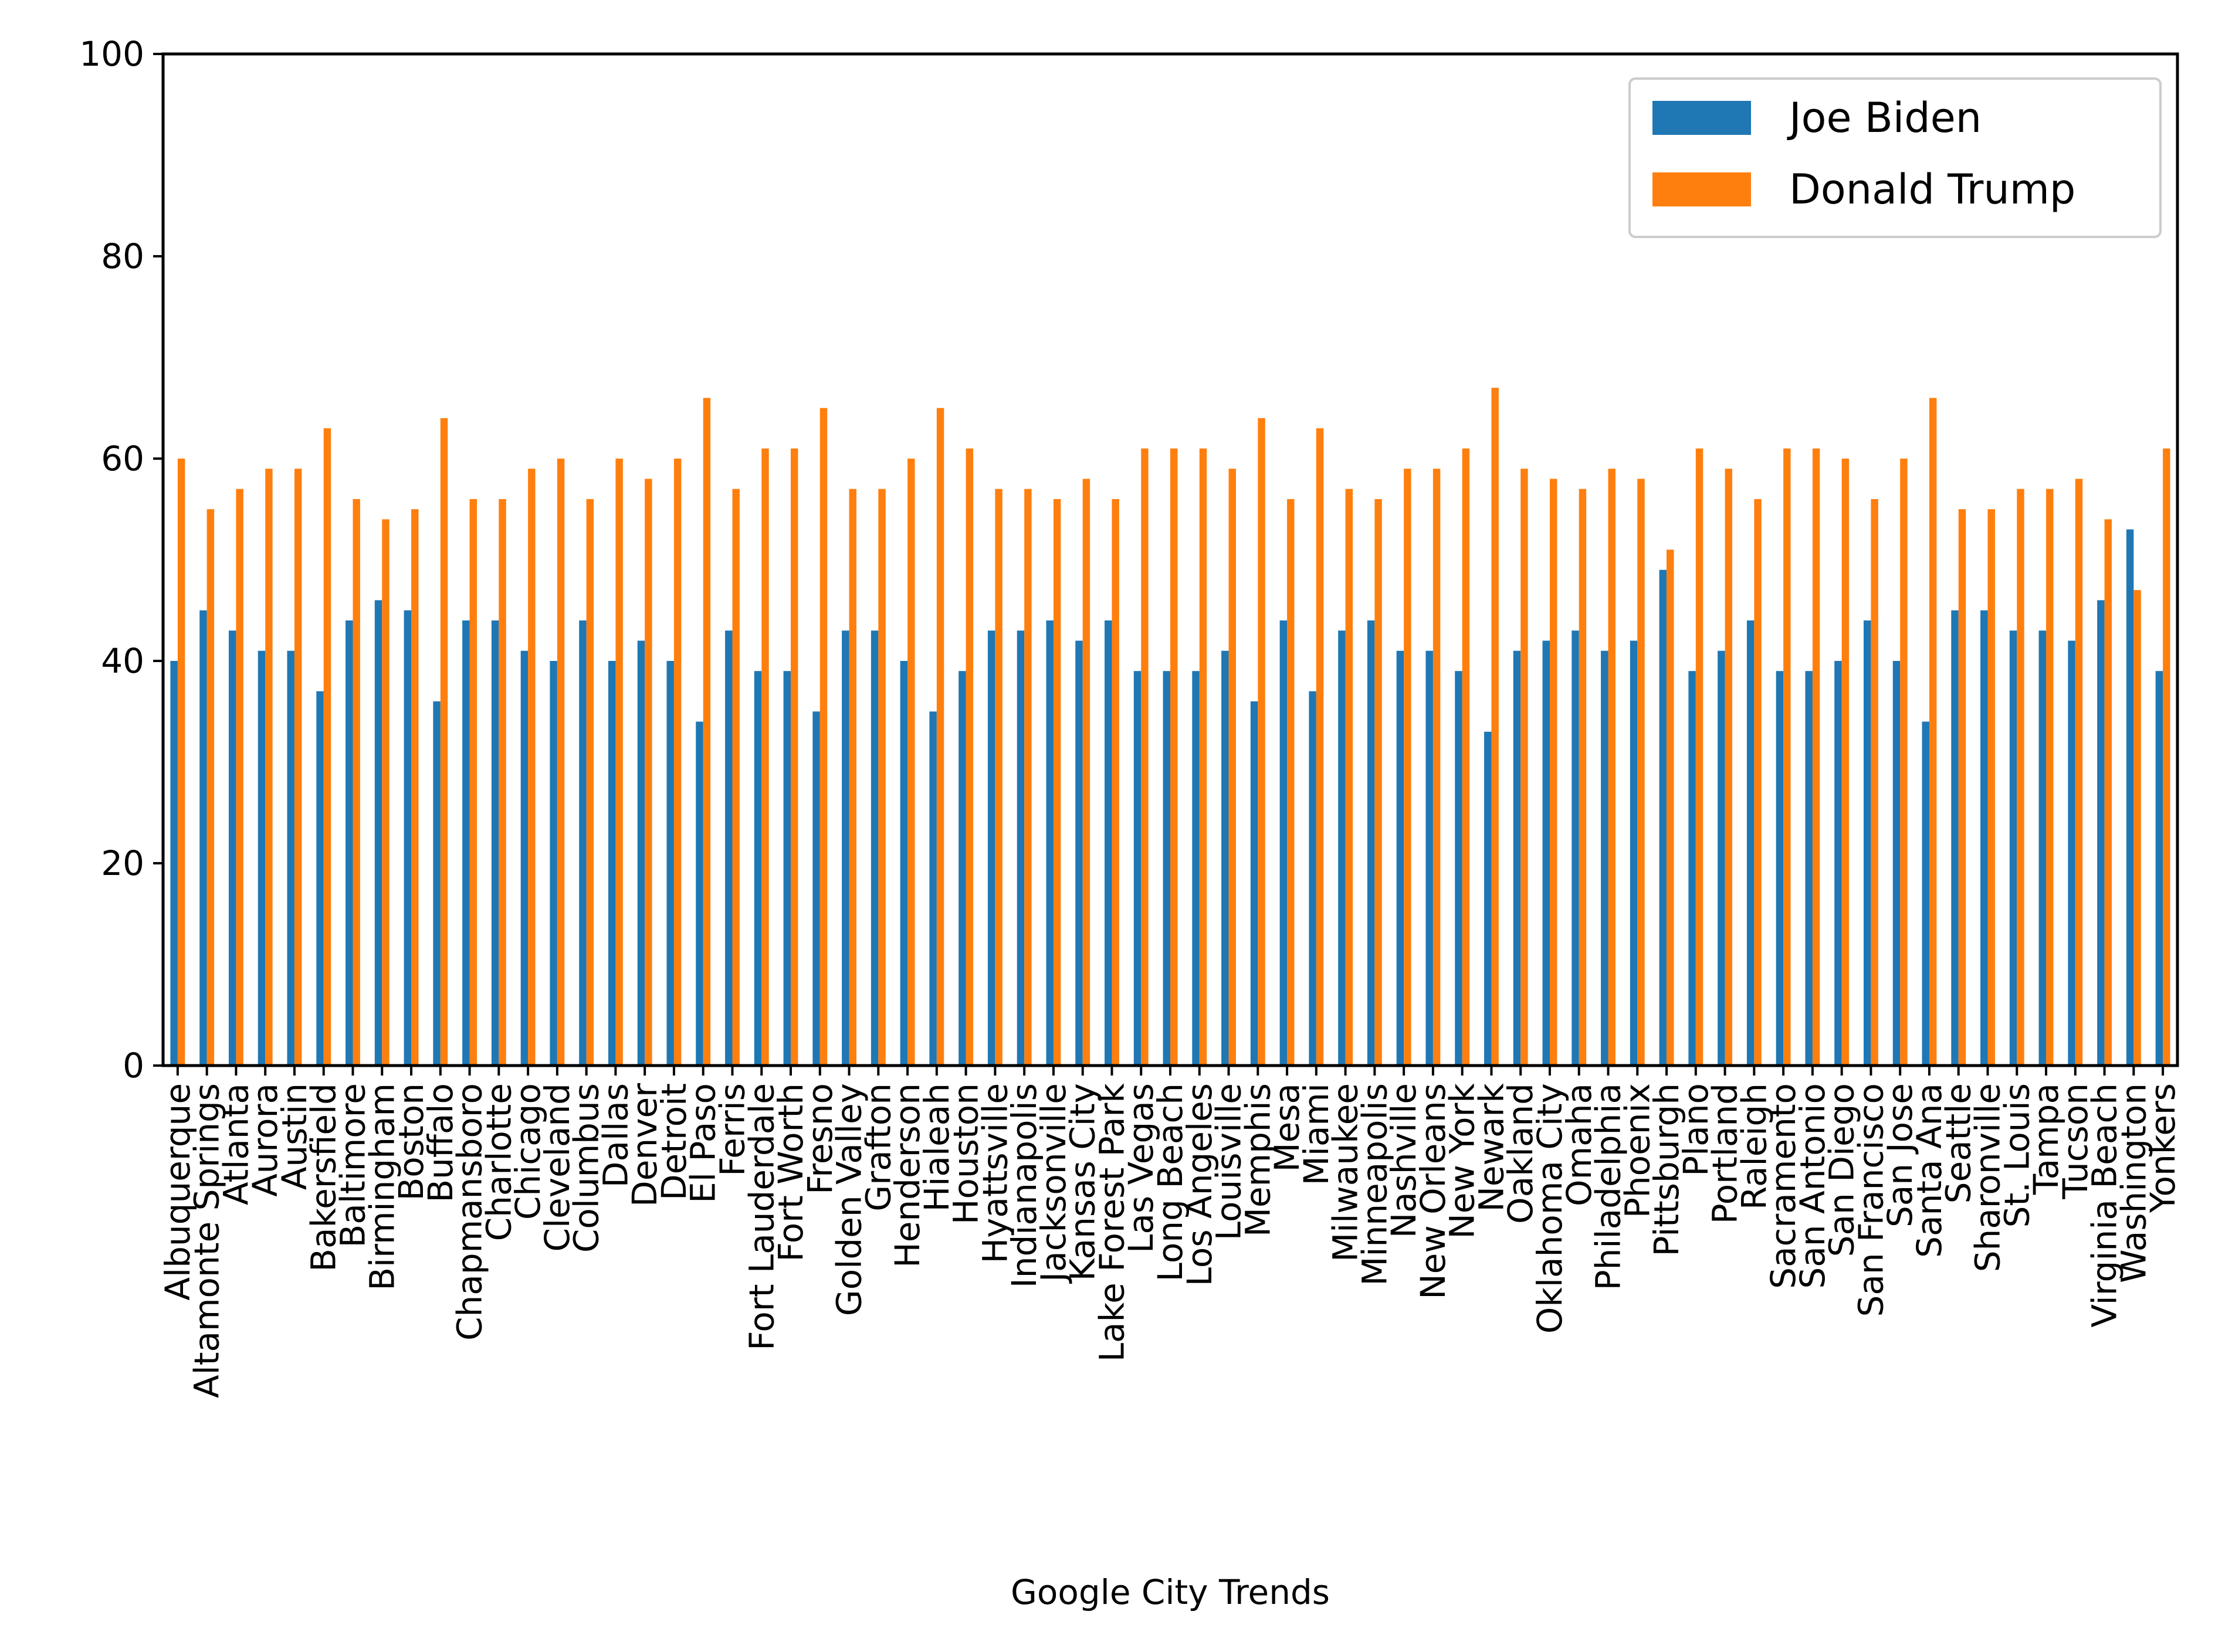  I want to click on x-tick-label: Buffalo, so click(440, 1143).